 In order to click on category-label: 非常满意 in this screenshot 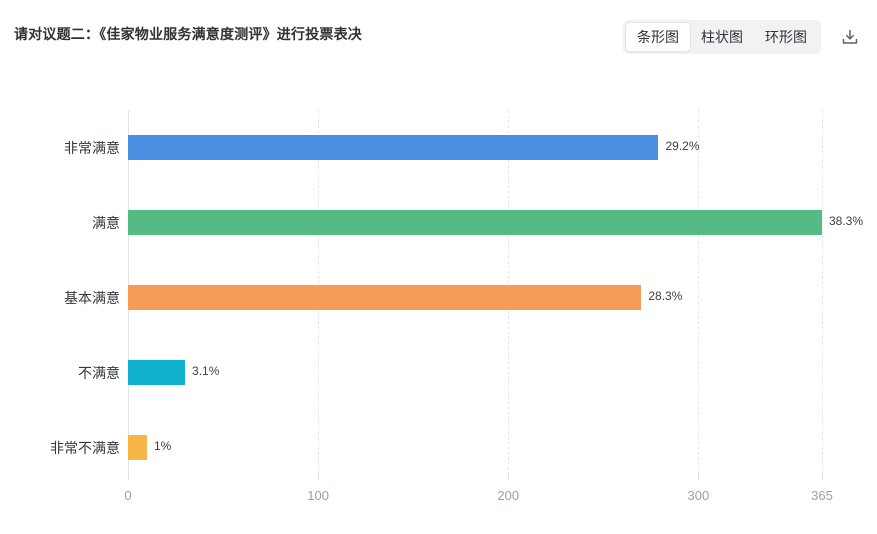, I will do `click(92, 148)`.